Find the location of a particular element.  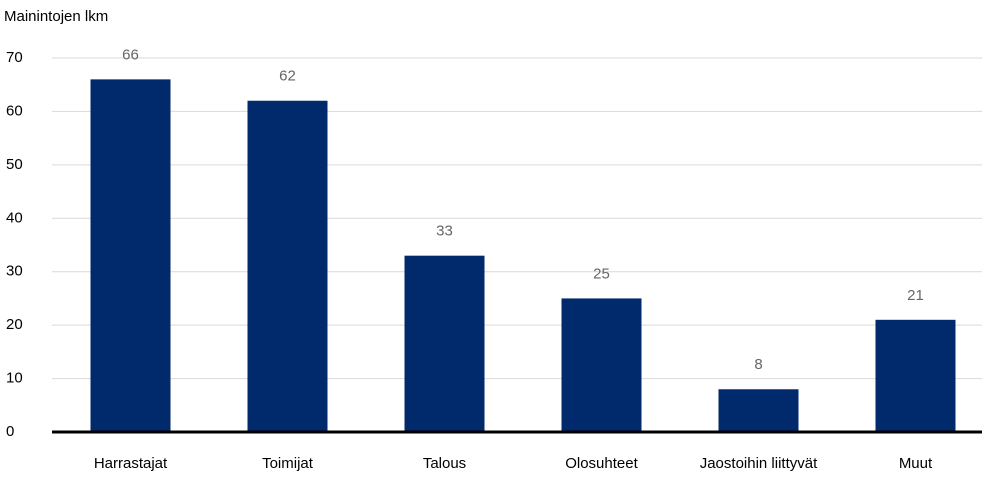

x-tick-label: Toimijat is located at coordinates (288, 463).